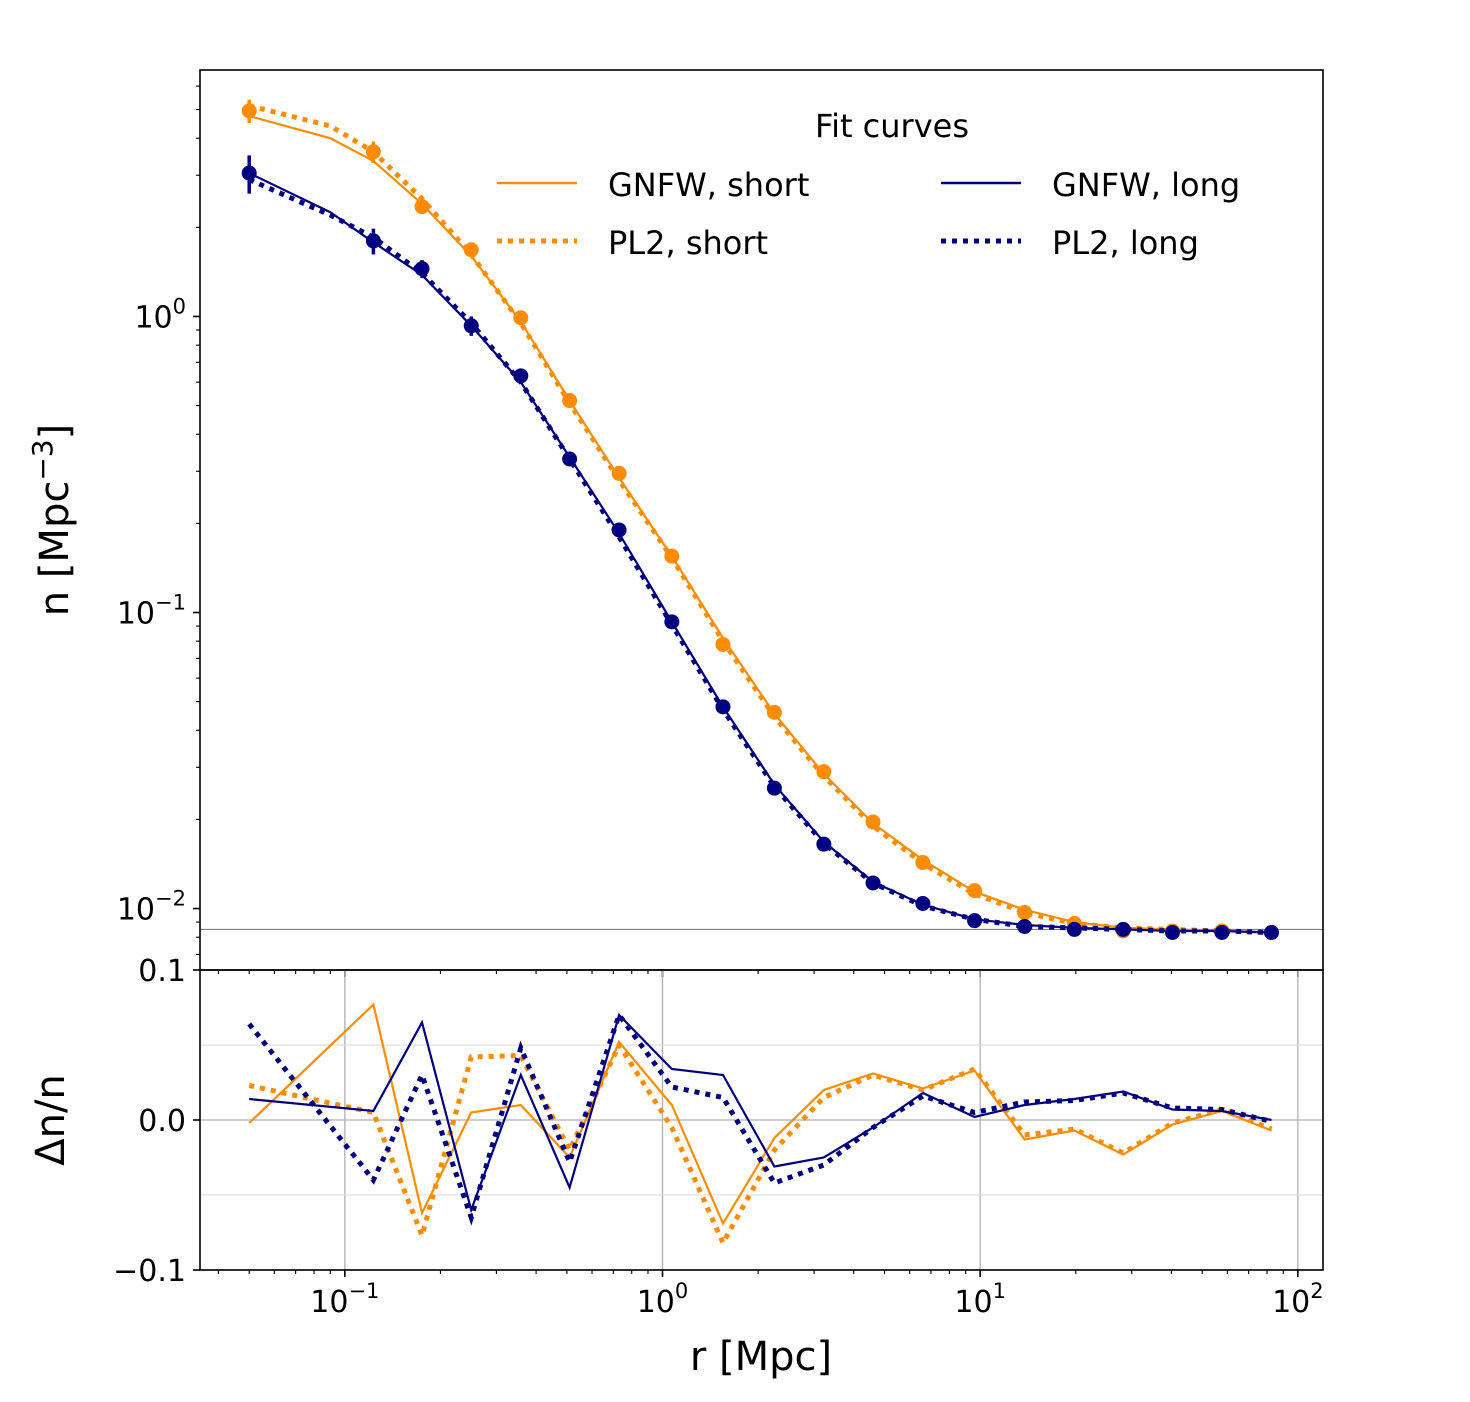 The image size is (1470, 1402). Describe the element at coordinates (1125, 243) in the screenshot. I see `legend-label-pl2-long: PL2, long` at that location.